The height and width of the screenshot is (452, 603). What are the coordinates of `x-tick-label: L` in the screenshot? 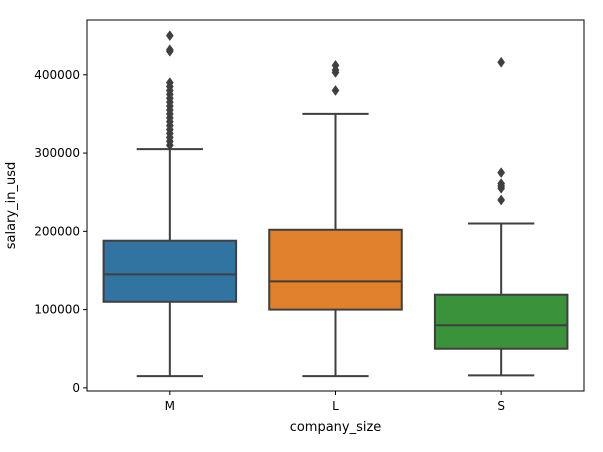 It's located at (335, 406).